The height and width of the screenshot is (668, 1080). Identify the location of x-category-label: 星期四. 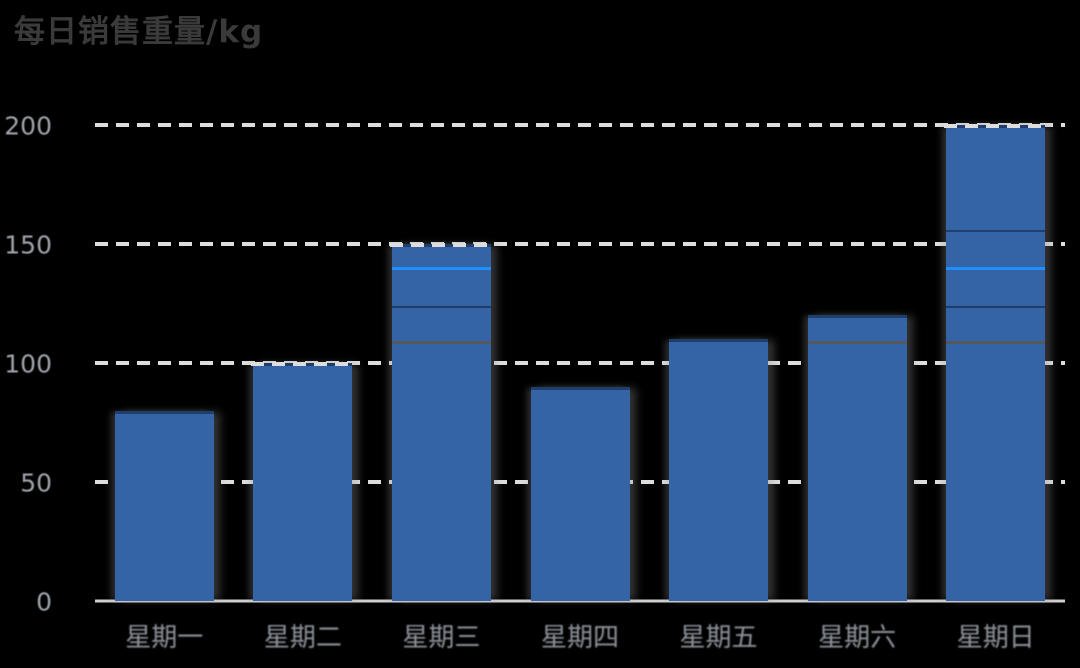
(580, 638).